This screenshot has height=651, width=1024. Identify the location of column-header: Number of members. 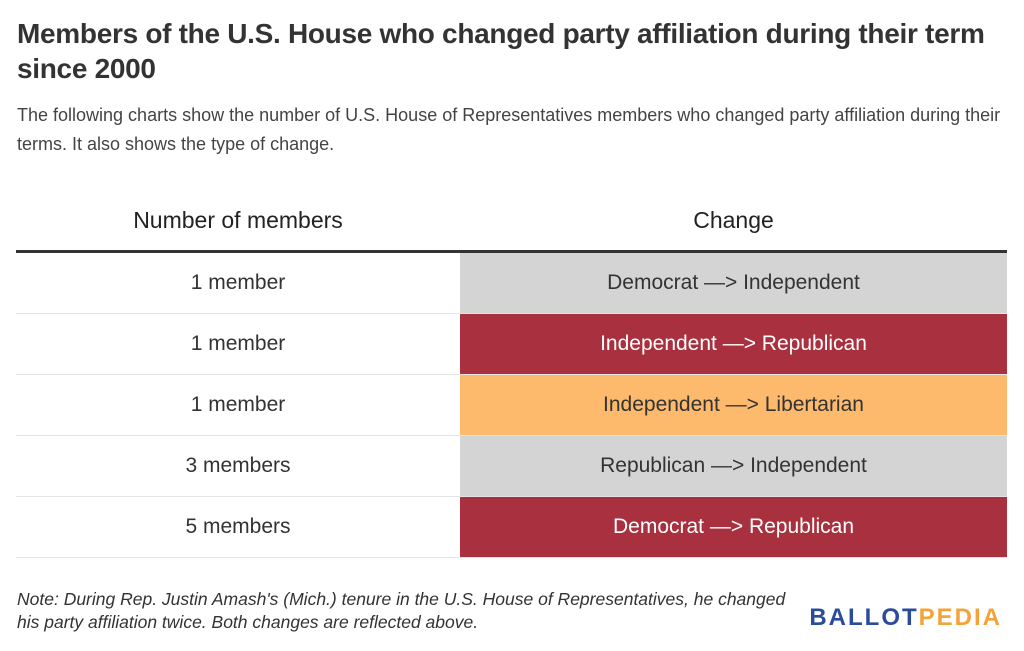
(238, 221).